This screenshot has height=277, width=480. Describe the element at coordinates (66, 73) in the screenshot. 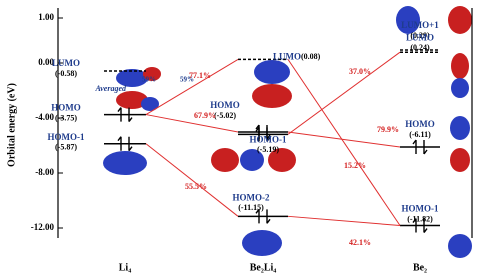

I see `level-energy: (-0.58)` at that location.